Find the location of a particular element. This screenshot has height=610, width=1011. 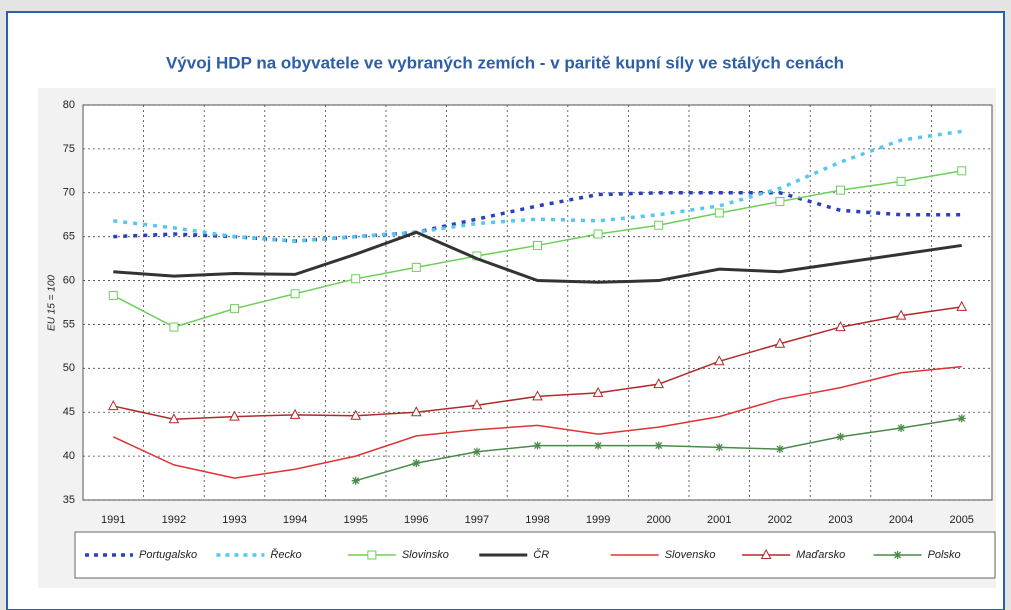

y-tick-label: 60 is located at coordinates (69, 280).